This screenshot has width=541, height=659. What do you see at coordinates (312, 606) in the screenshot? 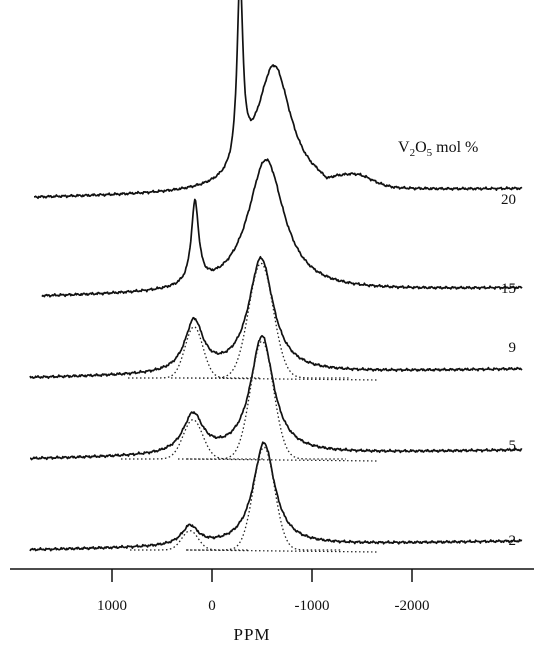
I see `x-tick-label--1000: -1000` at bounding box center [312, 606].